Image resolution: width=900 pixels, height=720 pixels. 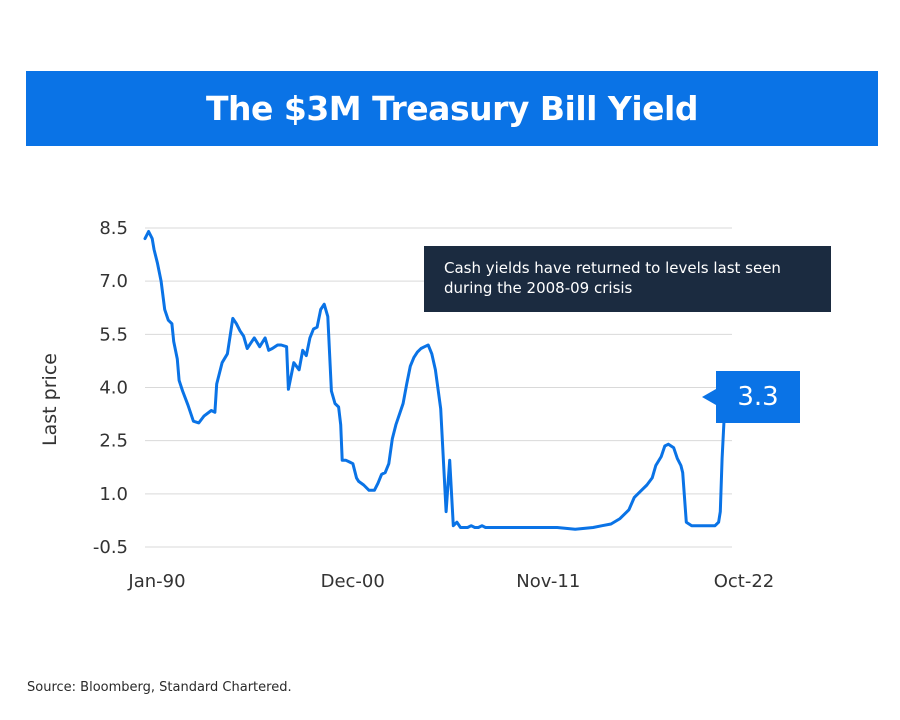 I want to click on y-tick-label: 2.5, so click(x=113, y=441).